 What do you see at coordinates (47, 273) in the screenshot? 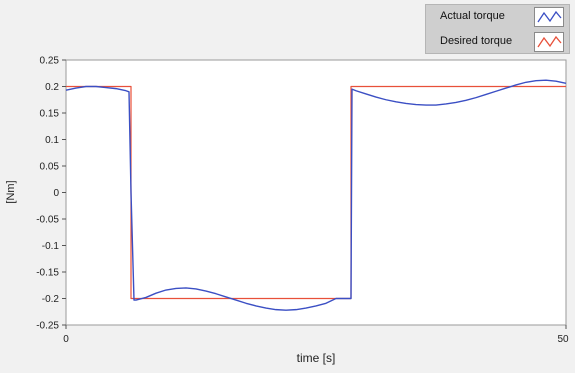
I see `y-tick-label: -0.15` at bounding box center [47, 273].